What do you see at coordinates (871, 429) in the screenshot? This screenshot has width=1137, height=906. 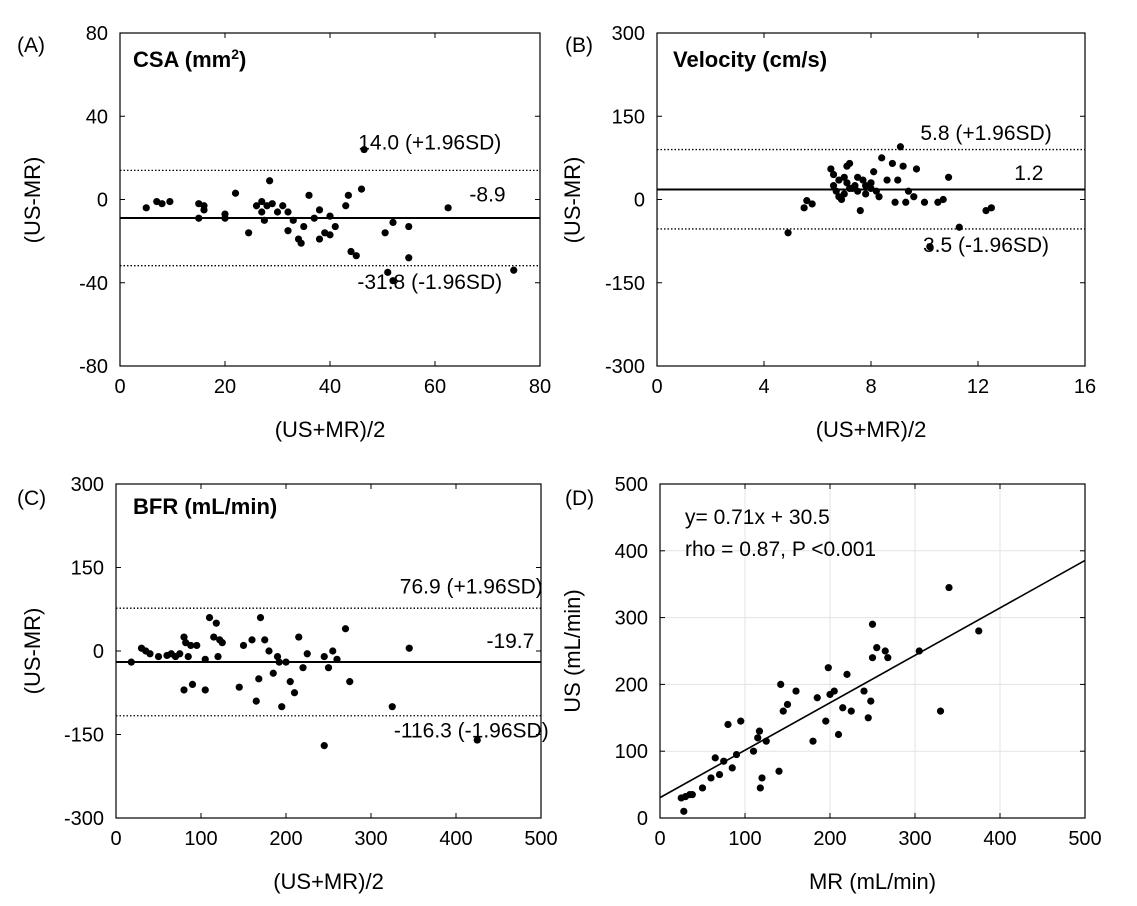 I see `x-axis-label: (US+MR)/2` at bounding box center [871, 429].